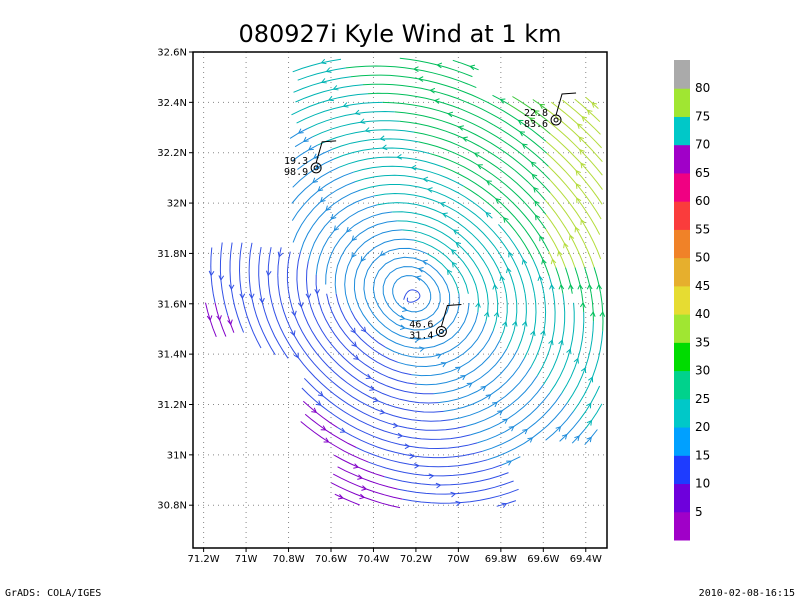  I want to click on y-tick-label: 30.8N, so click(172, 506).